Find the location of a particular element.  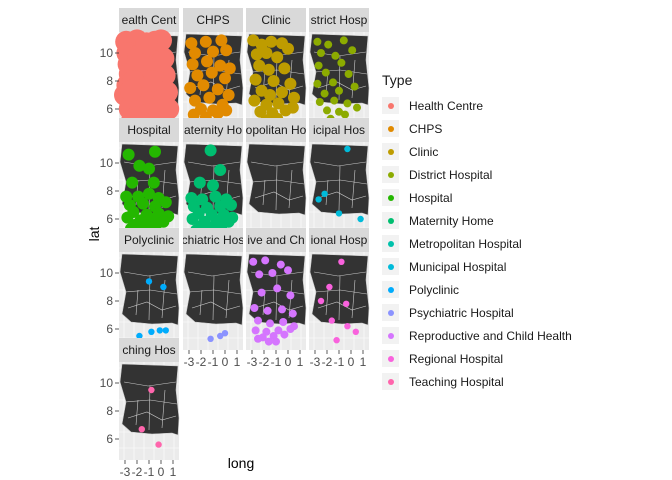

facet-strip-label: ching Hos is located at coordinates (148, 350).